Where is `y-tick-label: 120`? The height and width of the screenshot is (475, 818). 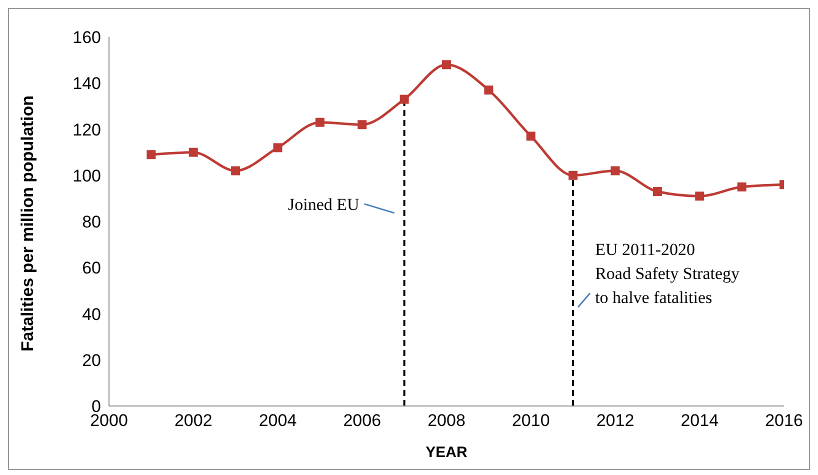
y-tick-label: 120 is located at coordinates (86, 130).